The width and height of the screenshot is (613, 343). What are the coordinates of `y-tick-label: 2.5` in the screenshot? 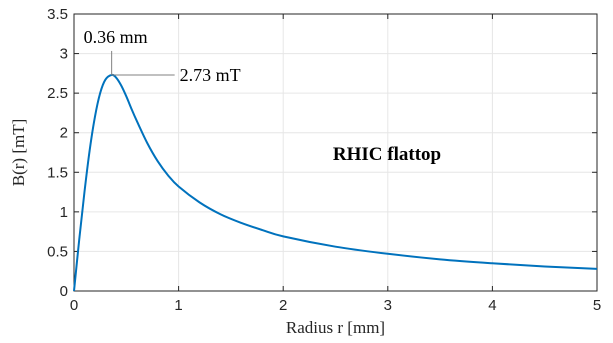 It's located at (57, 93).